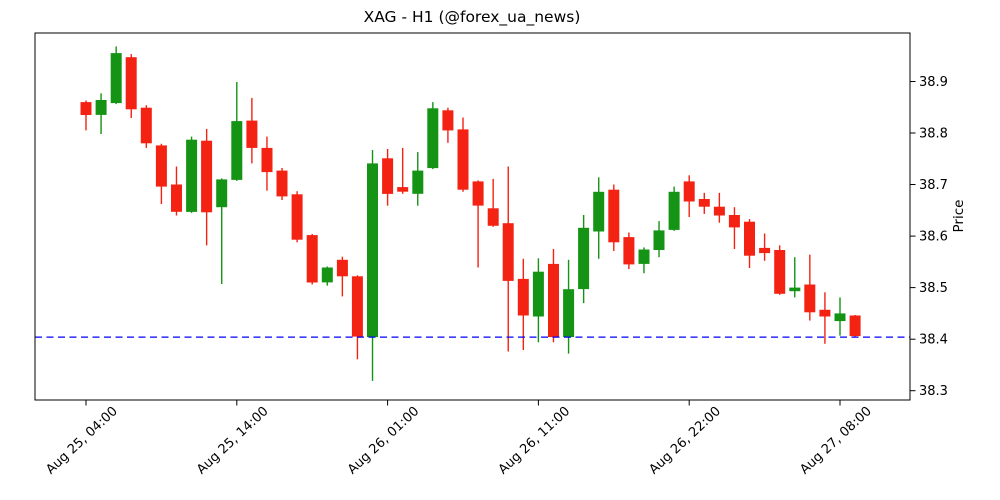 The width and height of the screenshot is (1000, 500). Describe the element at coordinates (232, 441) in the screenshot. I see `x-tick-label: Aug 25, 14:00` at that location.